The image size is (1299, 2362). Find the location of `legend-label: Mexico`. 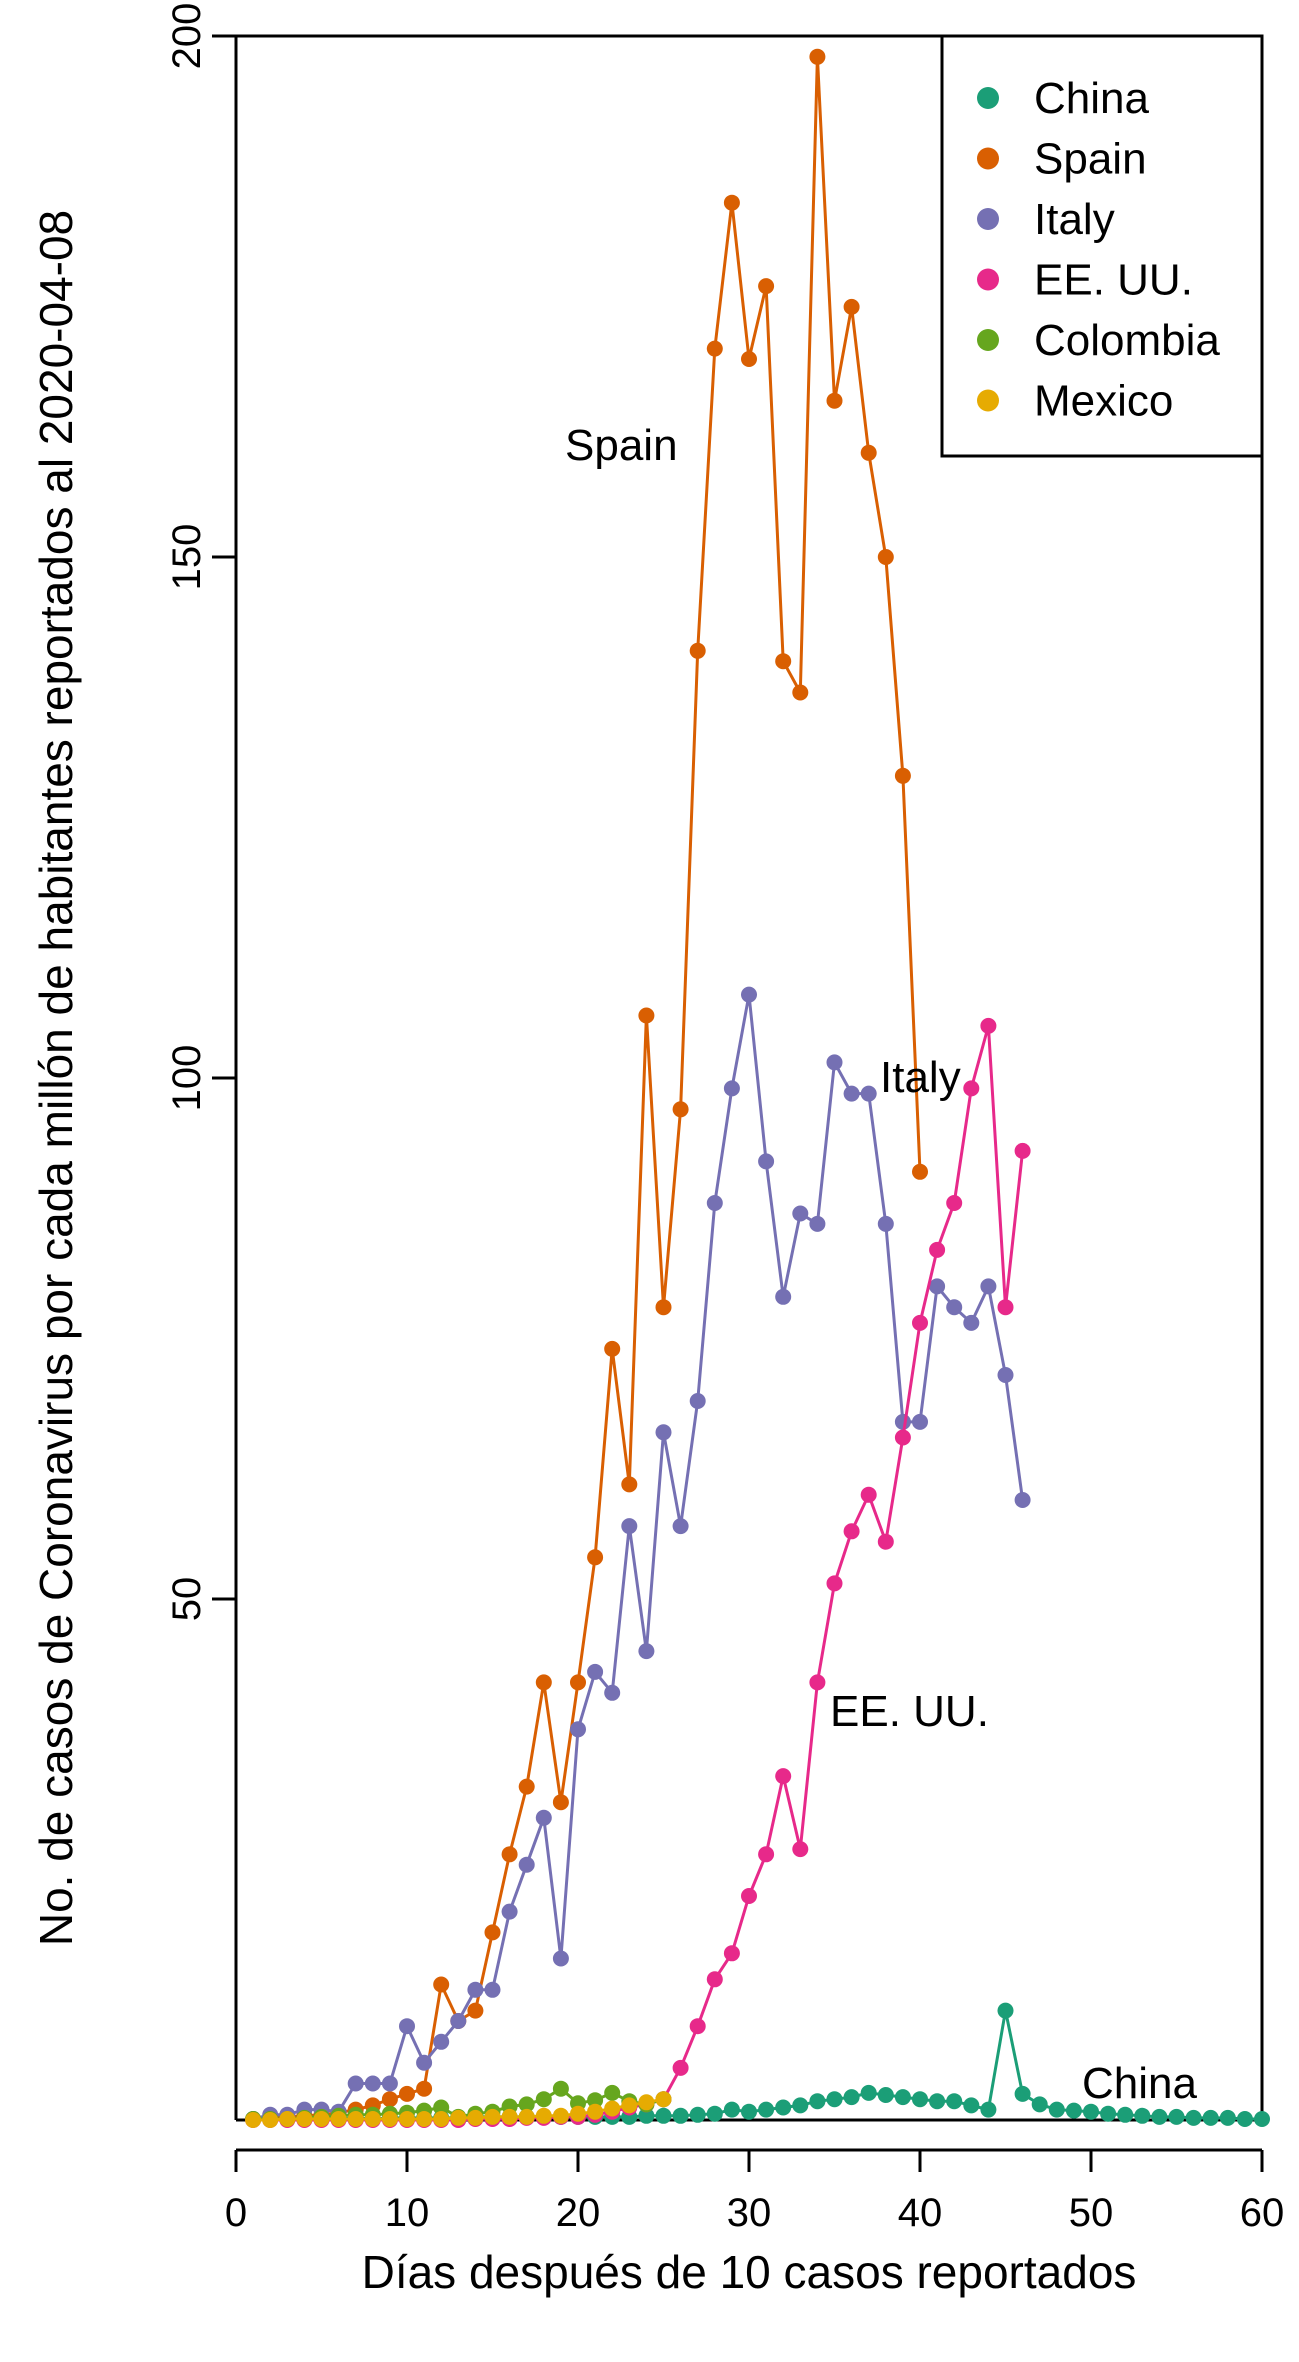

legend-label: Mexico is located at coordinates (1103, 401).